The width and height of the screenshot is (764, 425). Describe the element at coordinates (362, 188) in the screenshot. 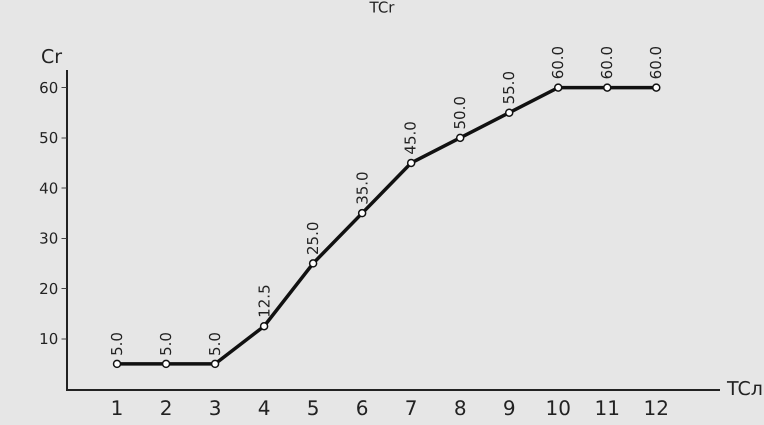

I see `data-label: 35.0` at that location.